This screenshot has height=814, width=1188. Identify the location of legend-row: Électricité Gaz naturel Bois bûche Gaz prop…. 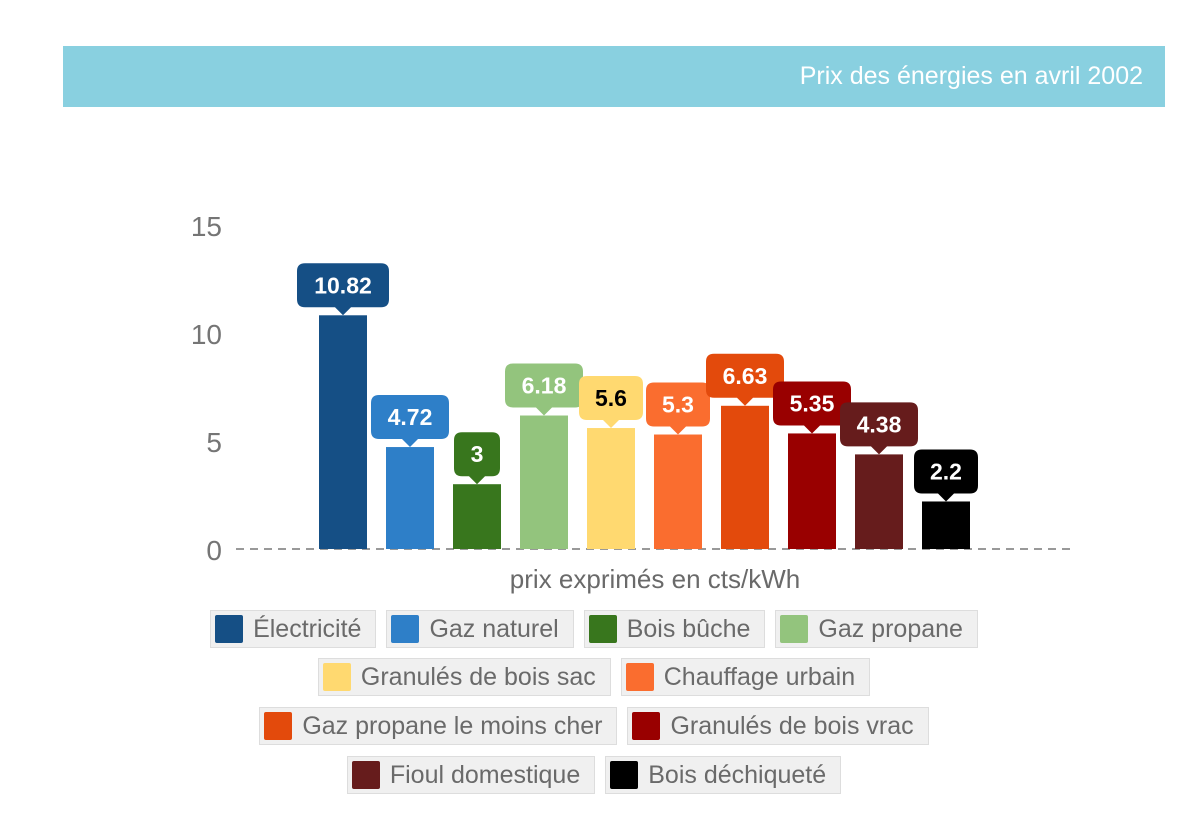
(594, 629).